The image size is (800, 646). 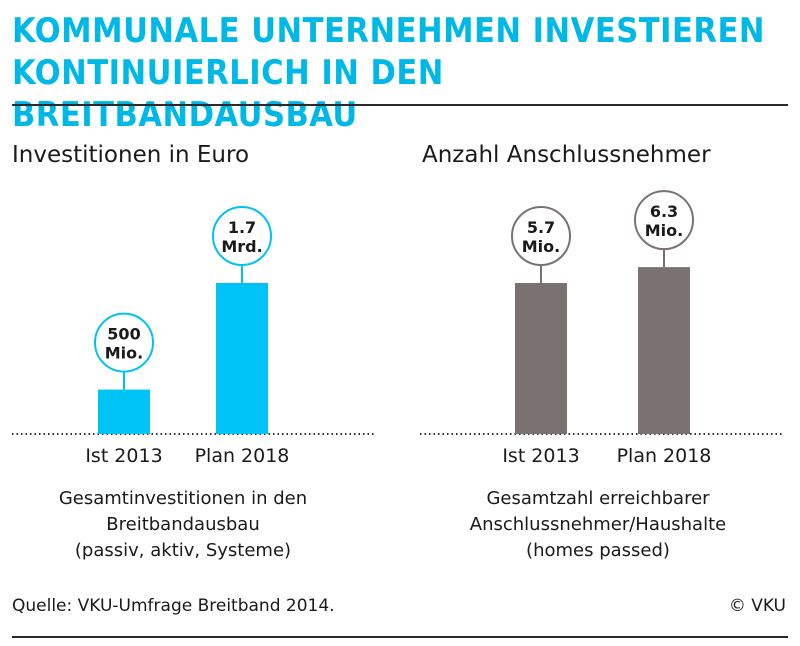 What do you see at coordinates (183, 498) in the screenshot?
I see `chart-caption-line: Gesamtinvestitionen in den` at bounding box center [183, 498].